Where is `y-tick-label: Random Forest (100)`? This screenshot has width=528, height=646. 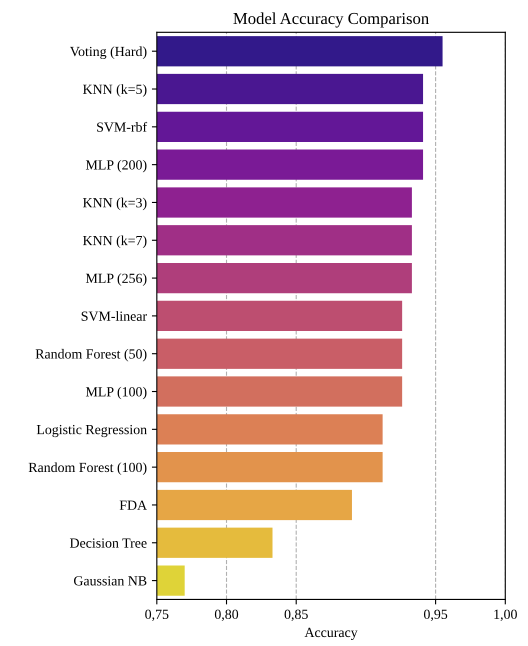
y-tick-label: Random Forest (100) is located at coordinates (87, 468).